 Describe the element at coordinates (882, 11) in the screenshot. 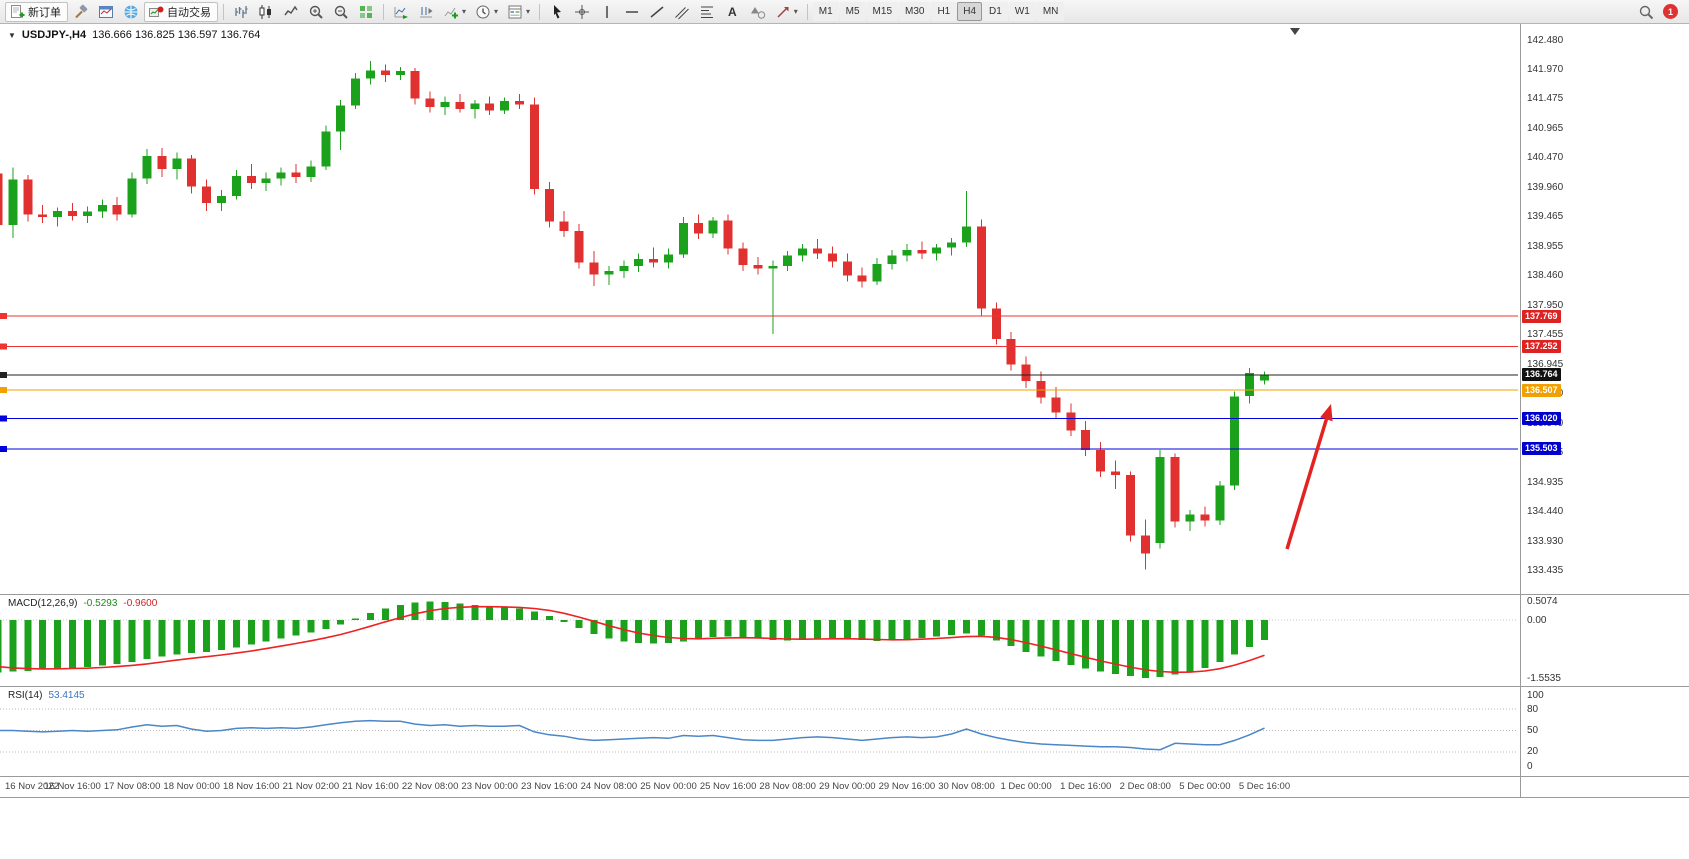

I see `tab-m15: M15` at that location.